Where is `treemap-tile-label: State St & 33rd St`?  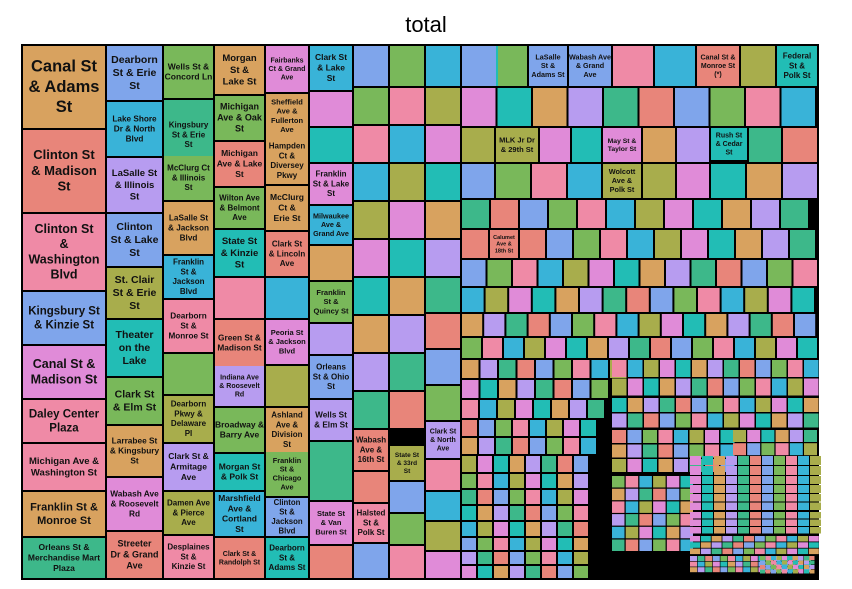 treemap-tile-label: State St & 33rd St is located at coordinates (407, 463).